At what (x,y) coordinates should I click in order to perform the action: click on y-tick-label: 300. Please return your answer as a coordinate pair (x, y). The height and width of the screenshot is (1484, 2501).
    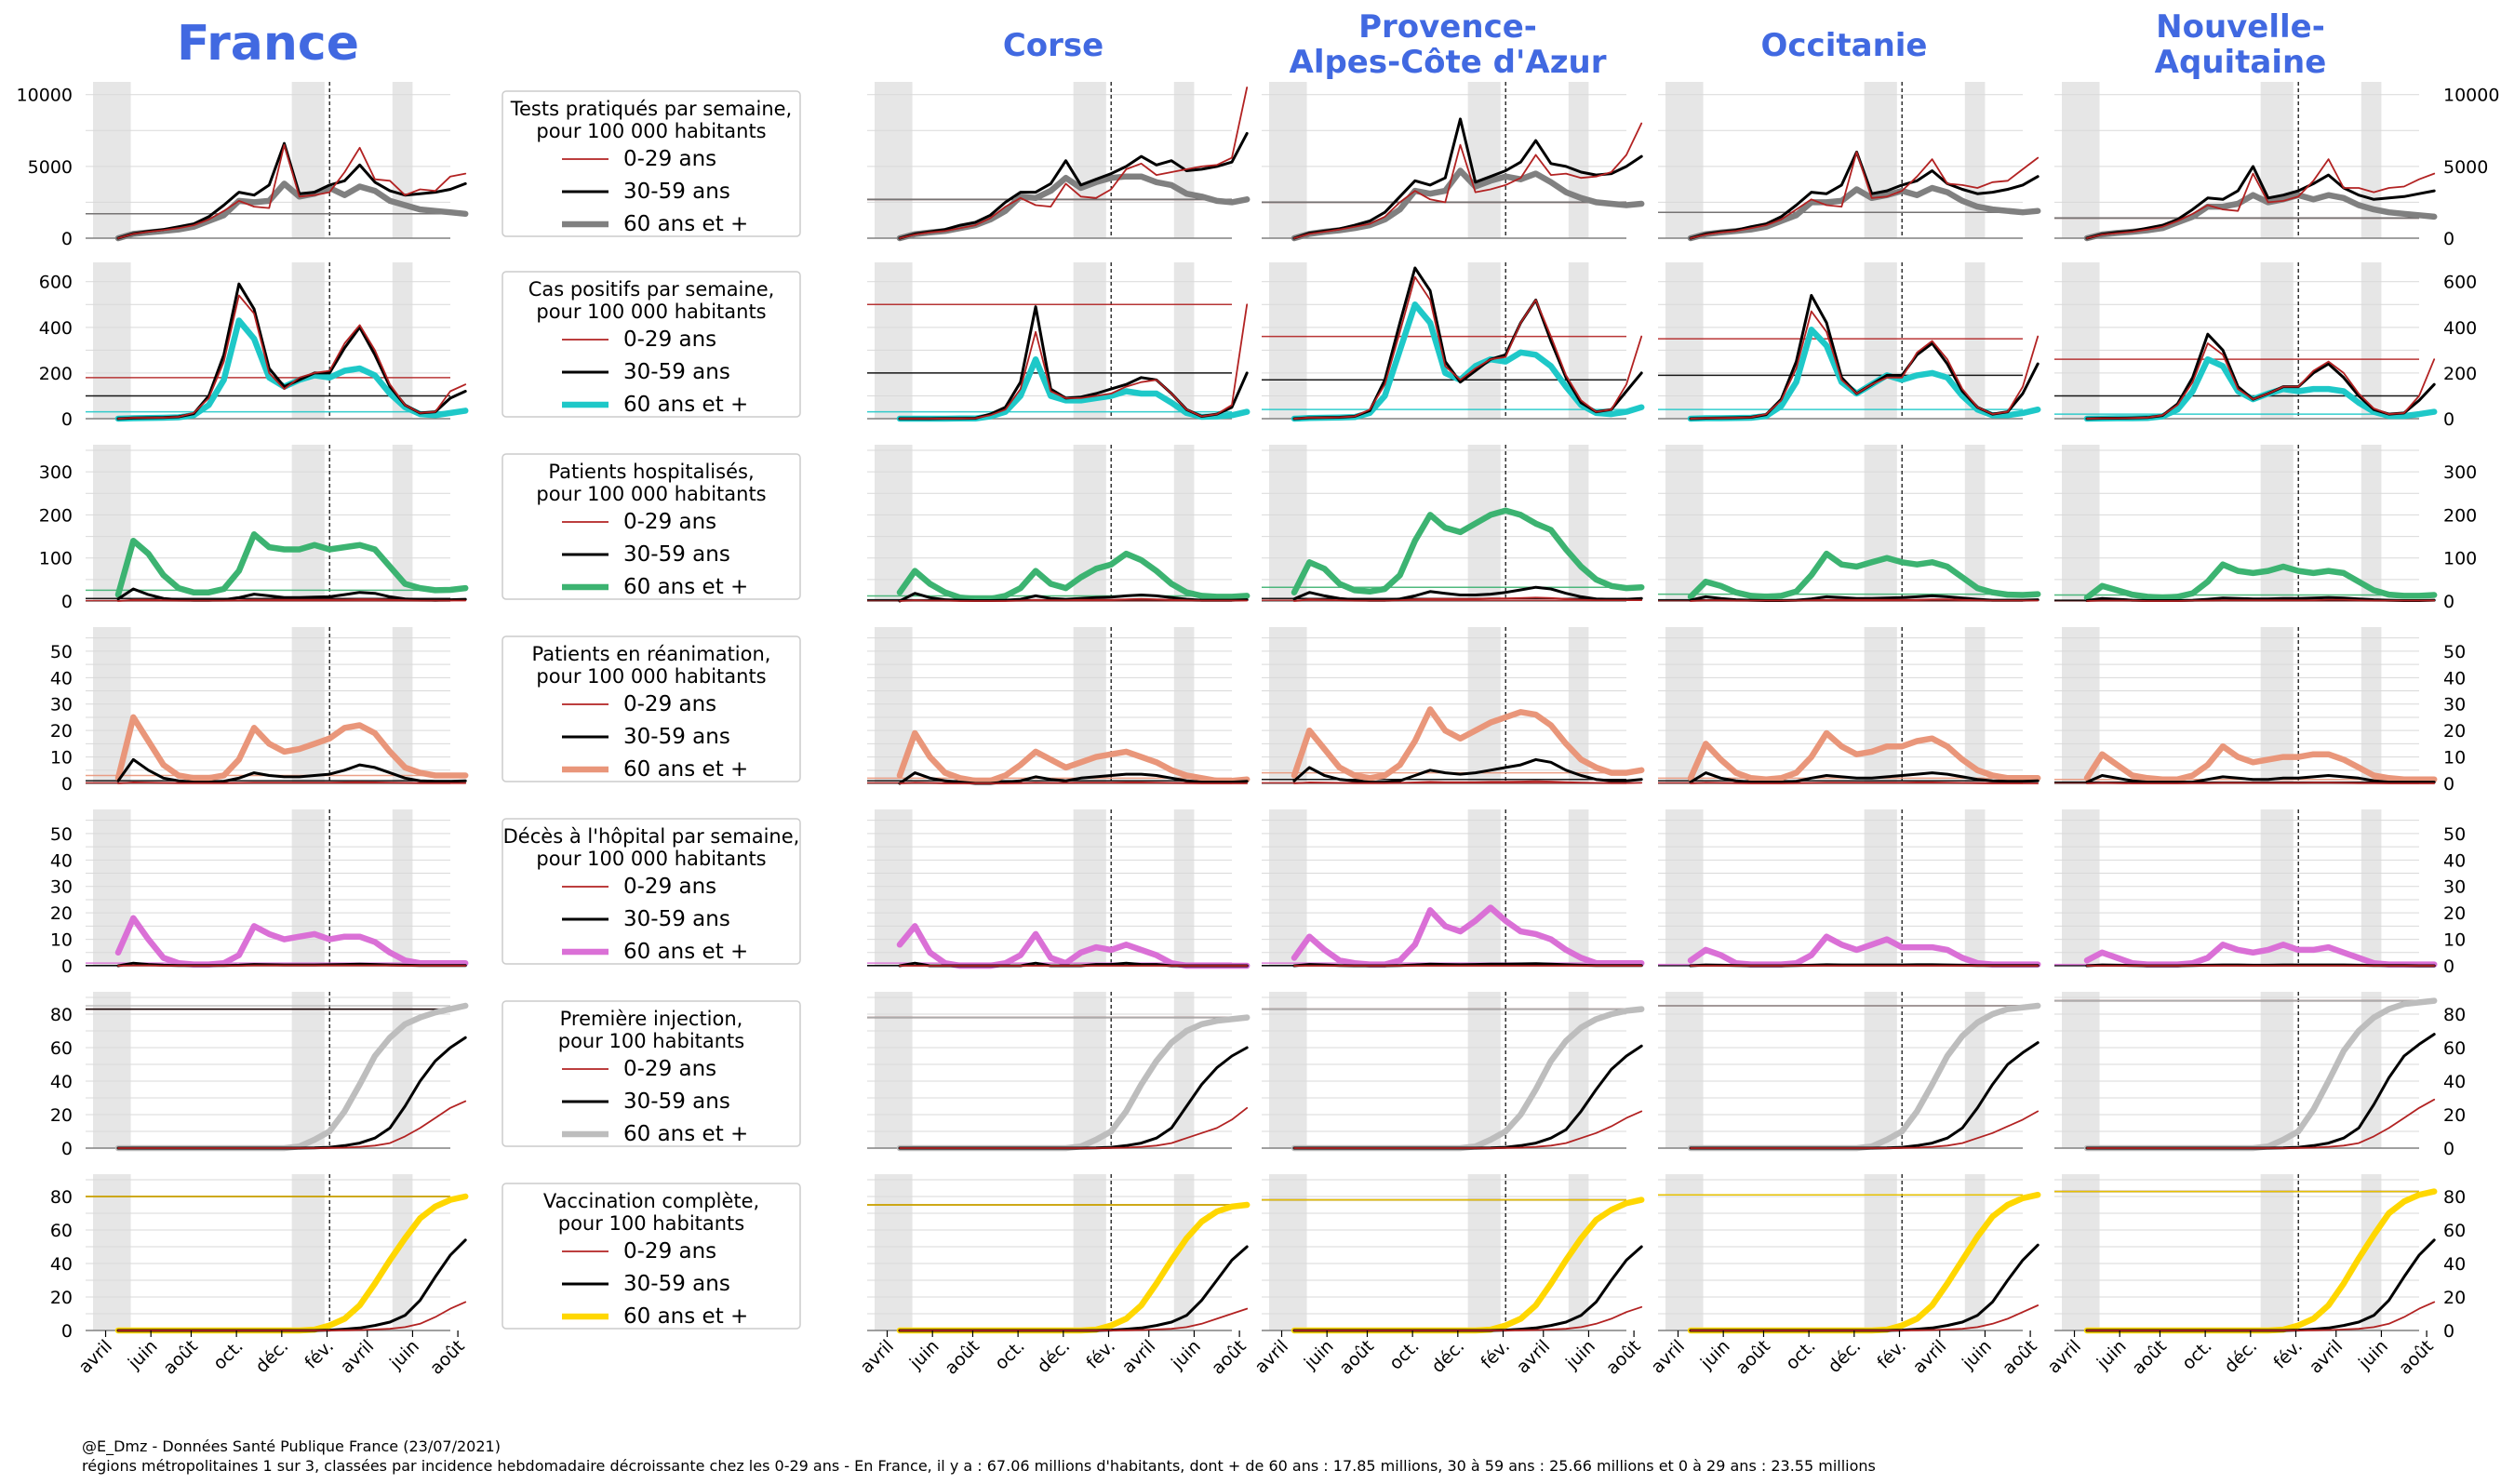
    Looking at the image, I should click on (56, 472).